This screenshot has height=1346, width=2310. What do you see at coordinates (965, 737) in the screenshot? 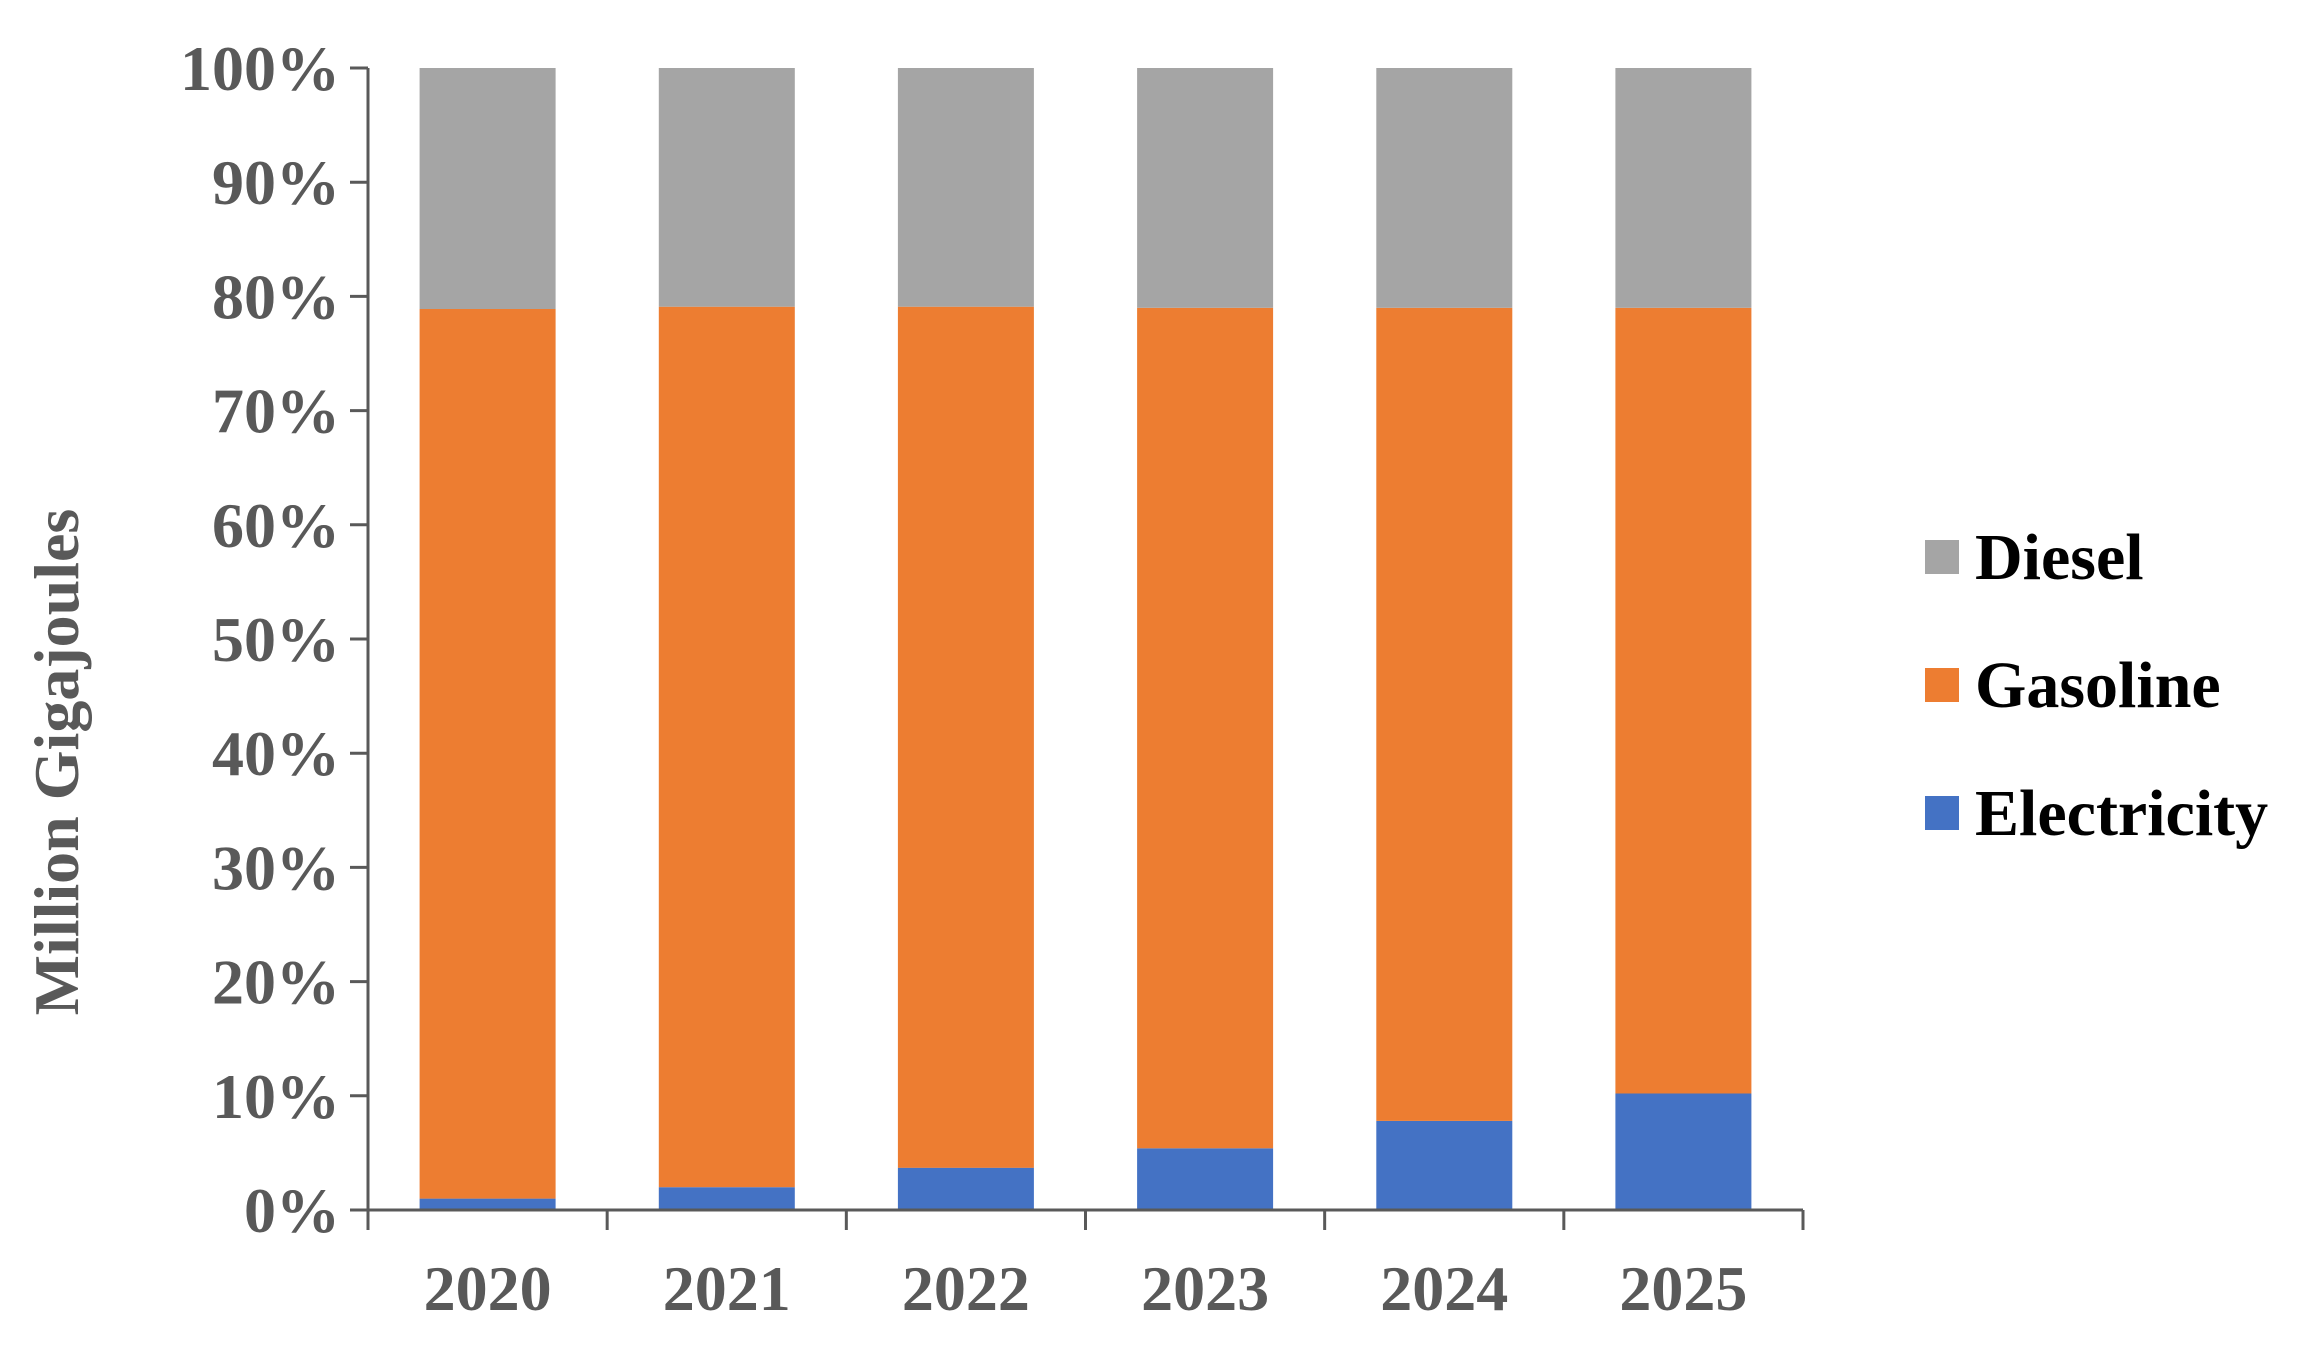
I see `bar-gasoline-2022` at bounding box center [965, 737].